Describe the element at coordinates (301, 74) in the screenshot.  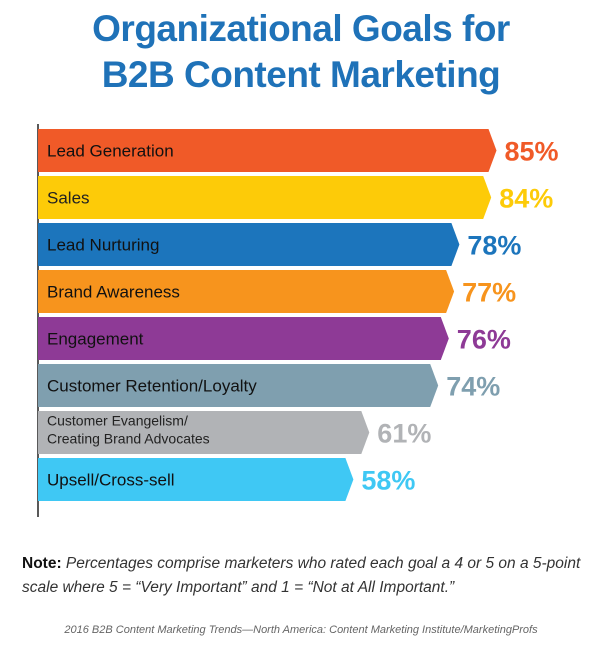
I see `chart-title-line-2: B2B Content Marketing` at that location.